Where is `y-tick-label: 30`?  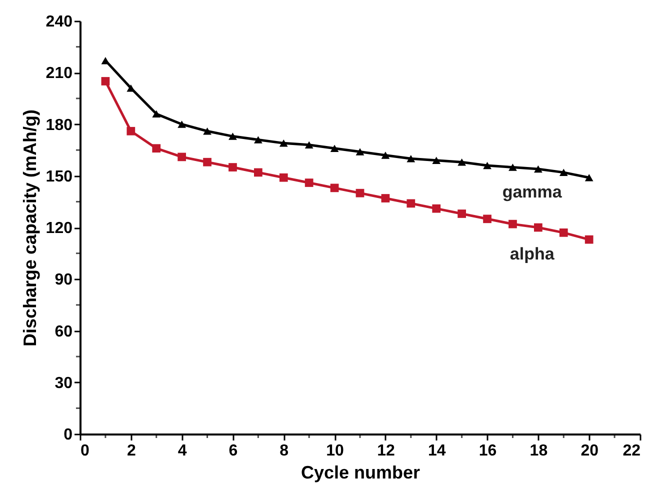
y-tick-label: 30 is located at coordinates (63, 383).